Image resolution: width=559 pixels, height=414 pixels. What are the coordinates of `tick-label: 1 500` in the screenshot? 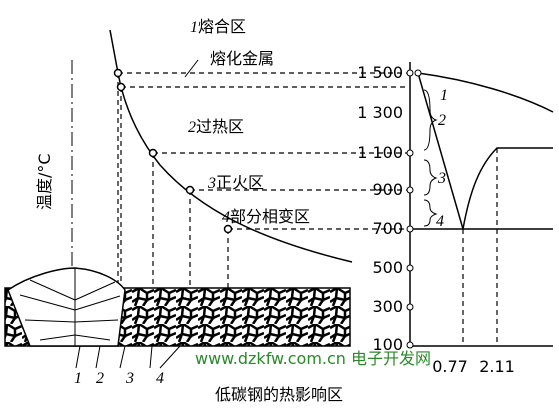 It's located at (380, 72).